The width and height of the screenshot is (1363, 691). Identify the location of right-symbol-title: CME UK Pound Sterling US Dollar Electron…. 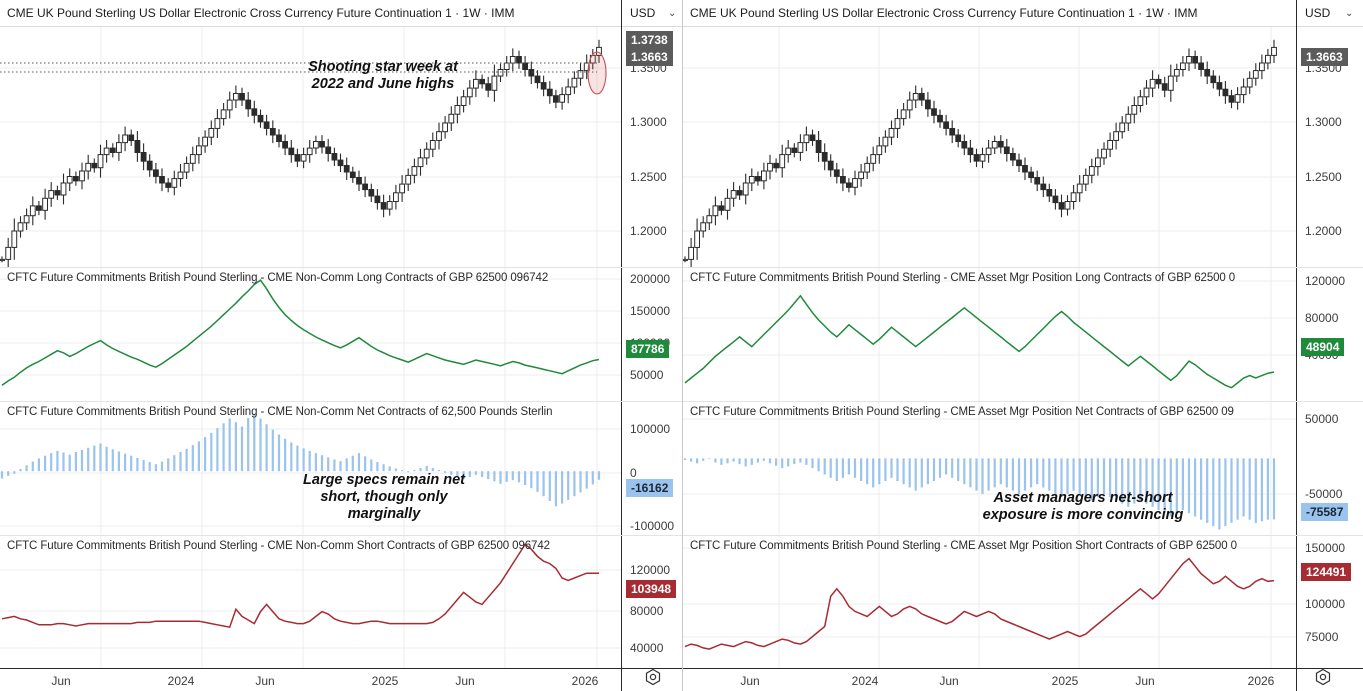
(944, 13).